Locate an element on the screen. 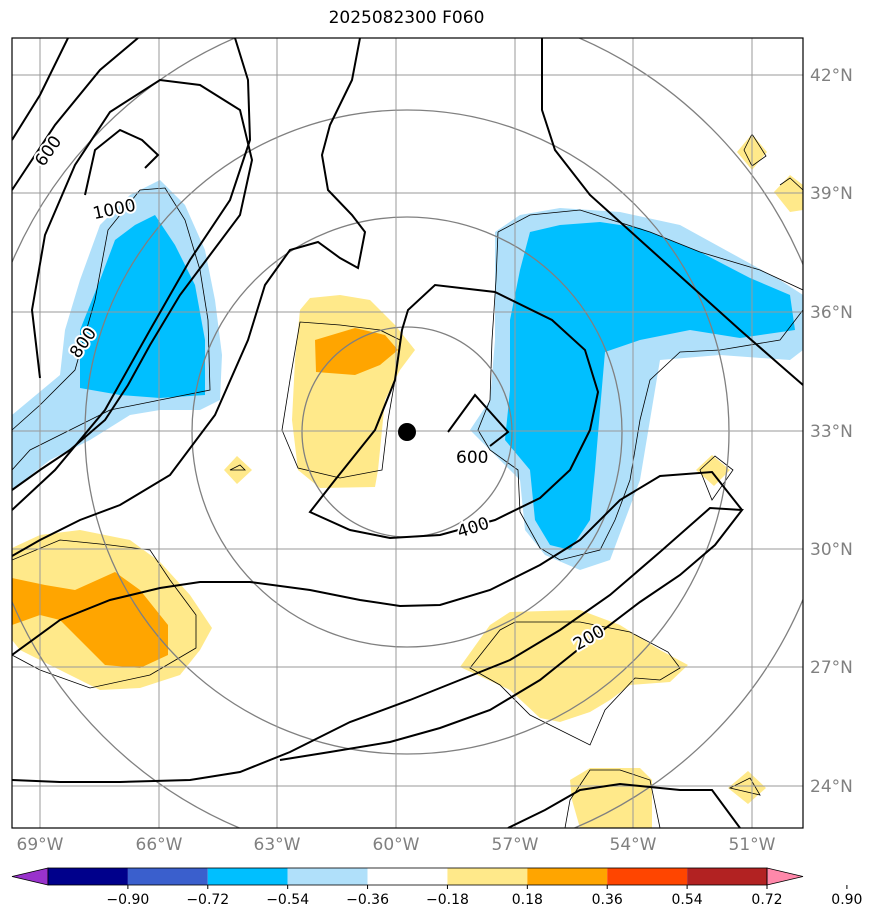 The width and height of the screenshot is (873, 924). contour-label-400: 400 is located at coordinates (473, 527).